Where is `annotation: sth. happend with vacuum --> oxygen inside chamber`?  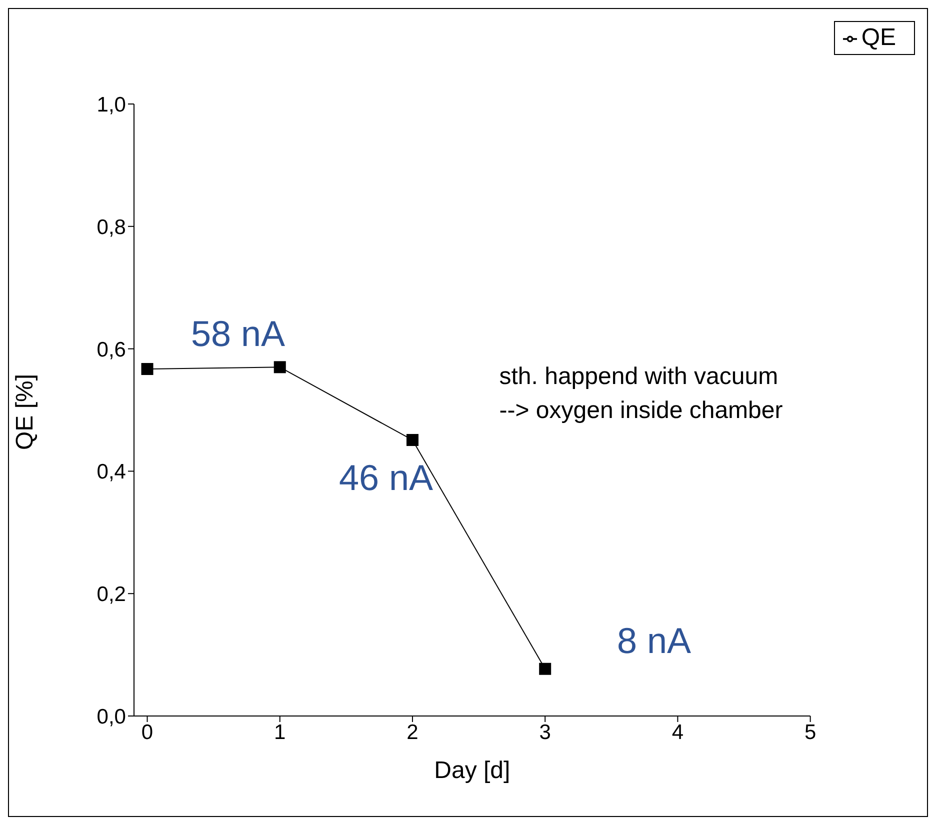
annotation: sth. happend with vacuum --> oxygen inside chamber is located at coordinates (641, 394).